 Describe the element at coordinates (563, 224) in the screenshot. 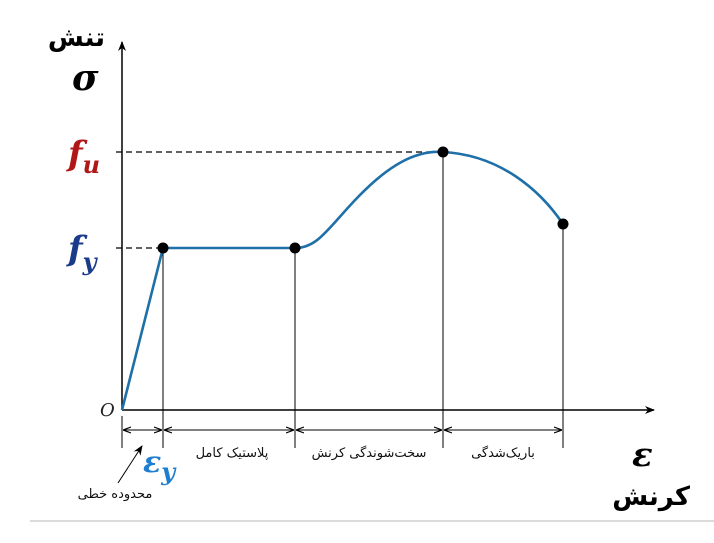

I see `fracture-point` at that location.